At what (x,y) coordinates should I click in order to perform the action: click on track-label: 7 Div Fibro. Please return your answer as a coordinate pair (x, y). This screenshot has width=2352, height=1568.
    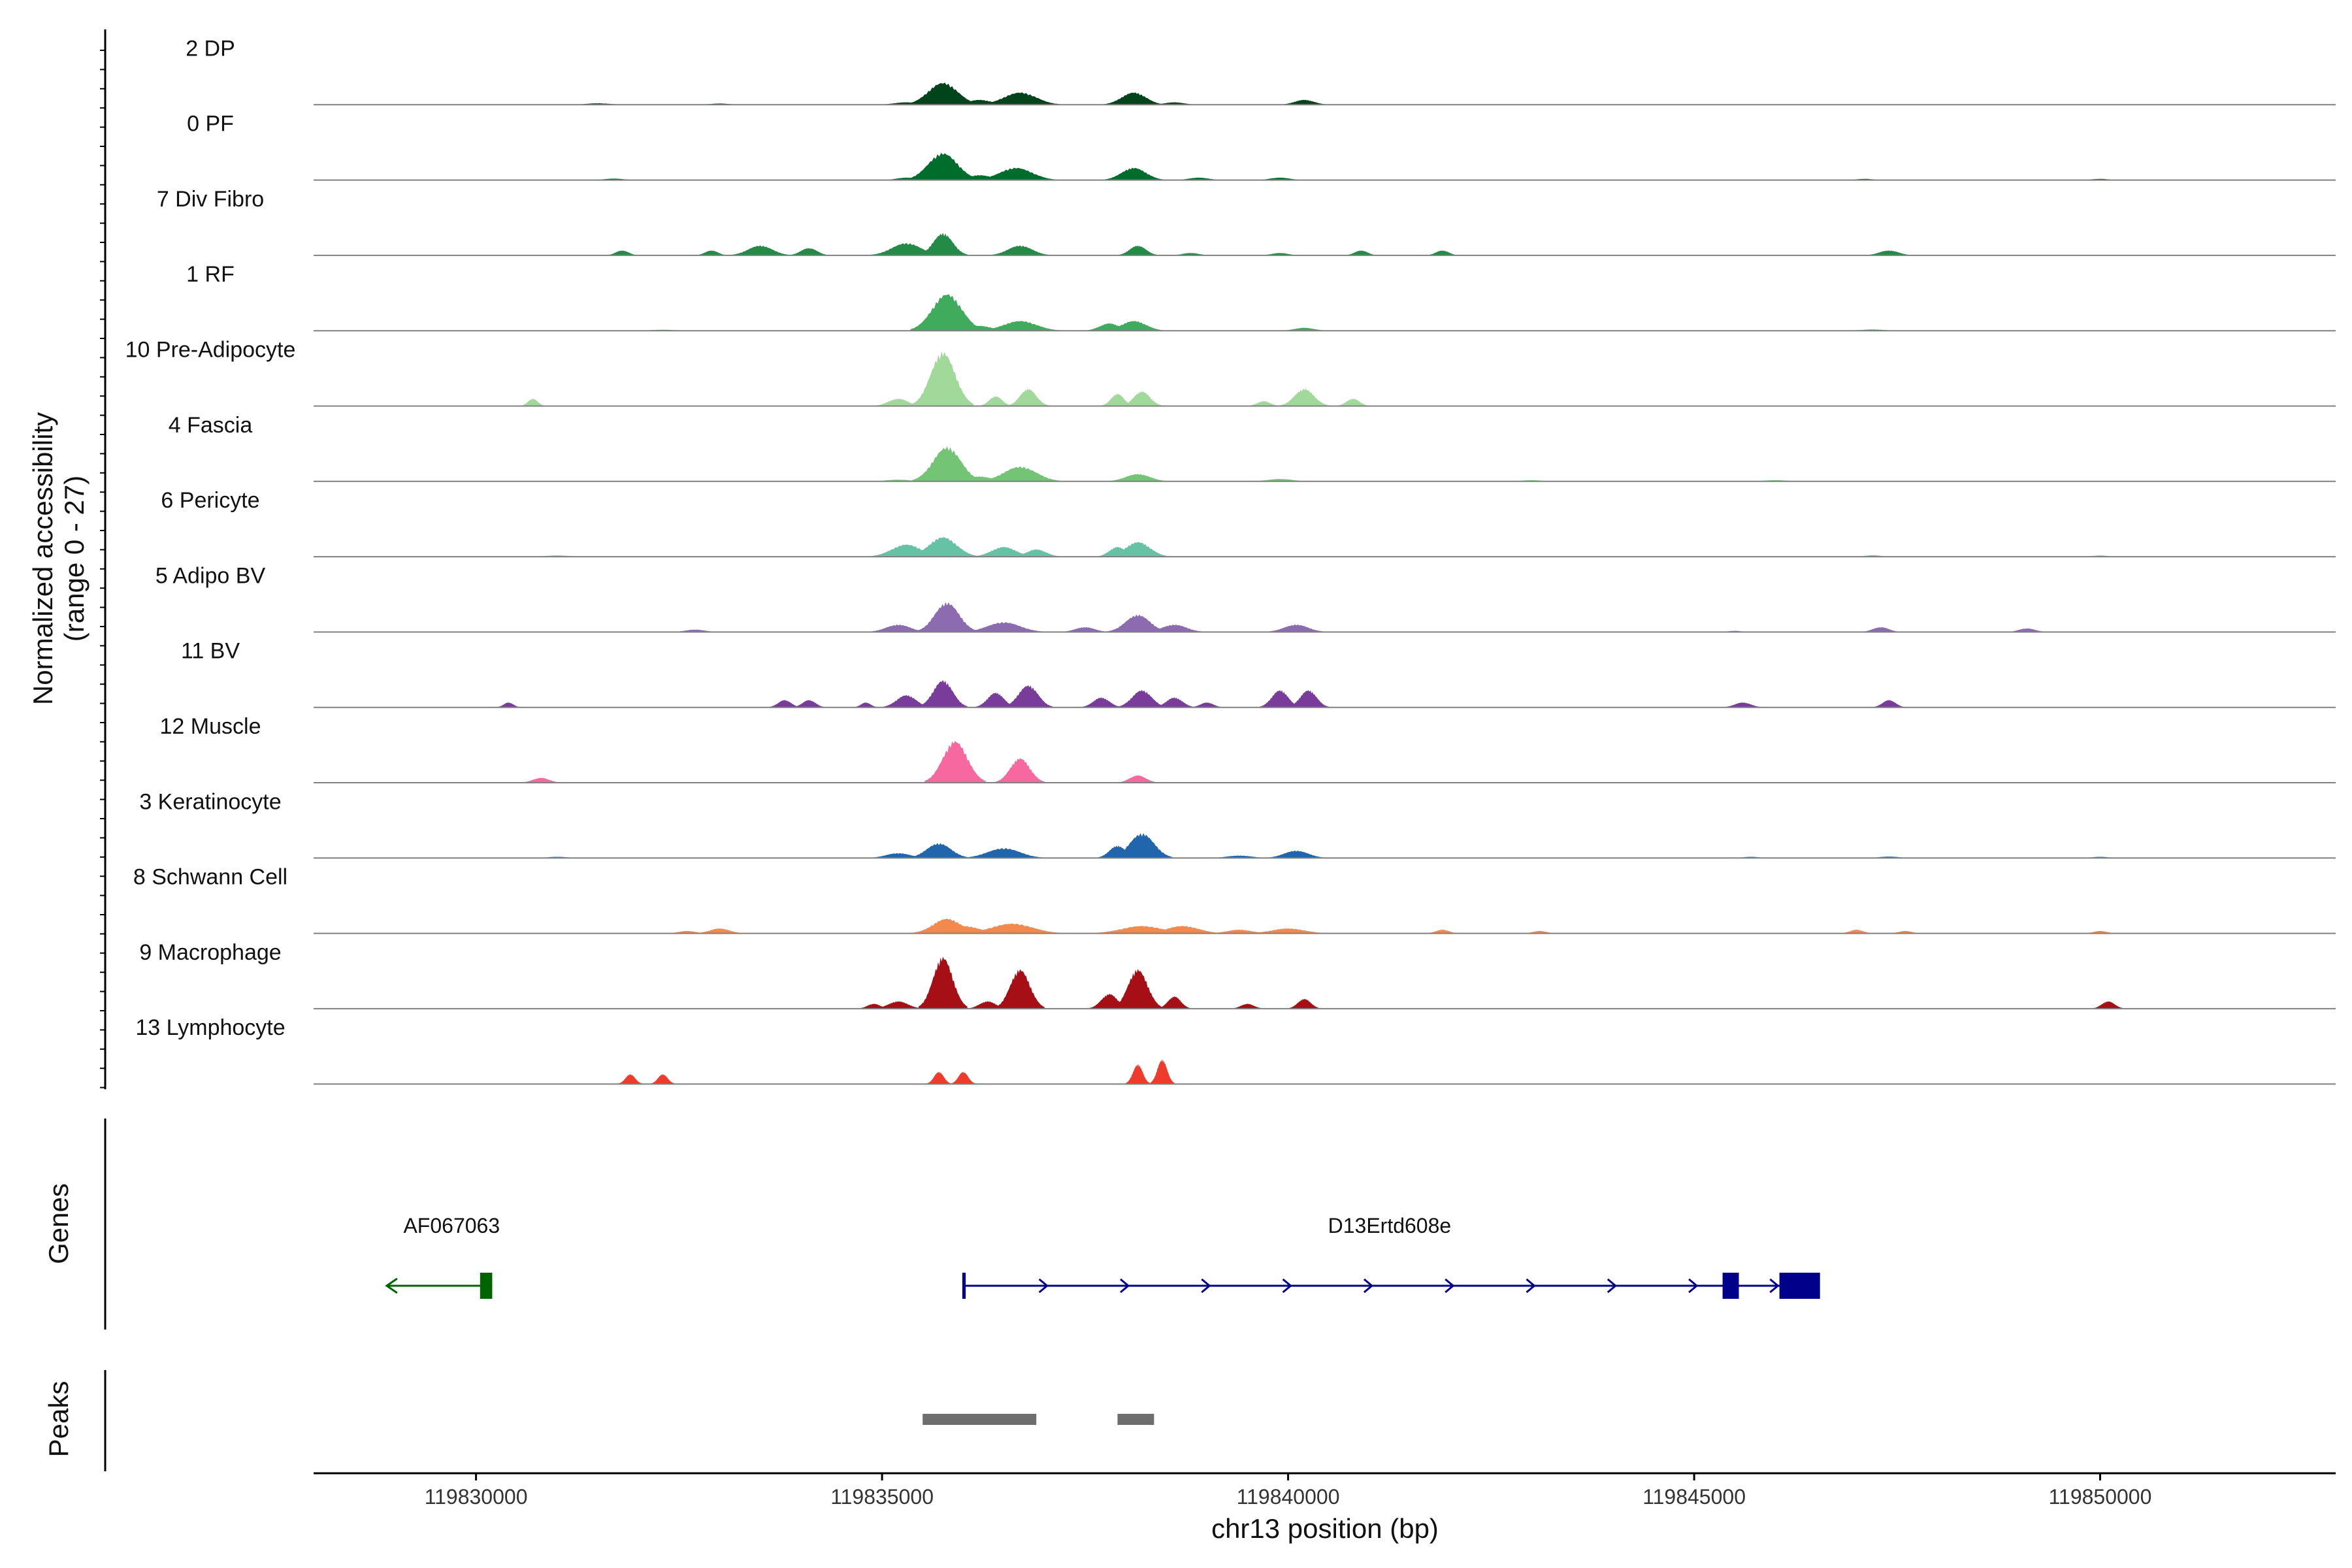
    Looking at the image, I should click on (210, 199).